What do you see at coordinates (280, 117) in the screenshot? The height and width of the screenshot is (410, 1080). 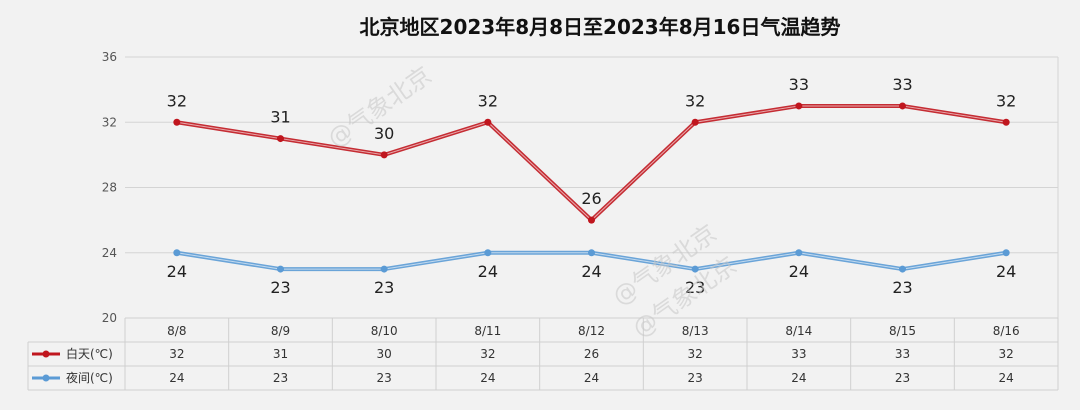 I see `data-label: 31` at bounding box center [280, 117].